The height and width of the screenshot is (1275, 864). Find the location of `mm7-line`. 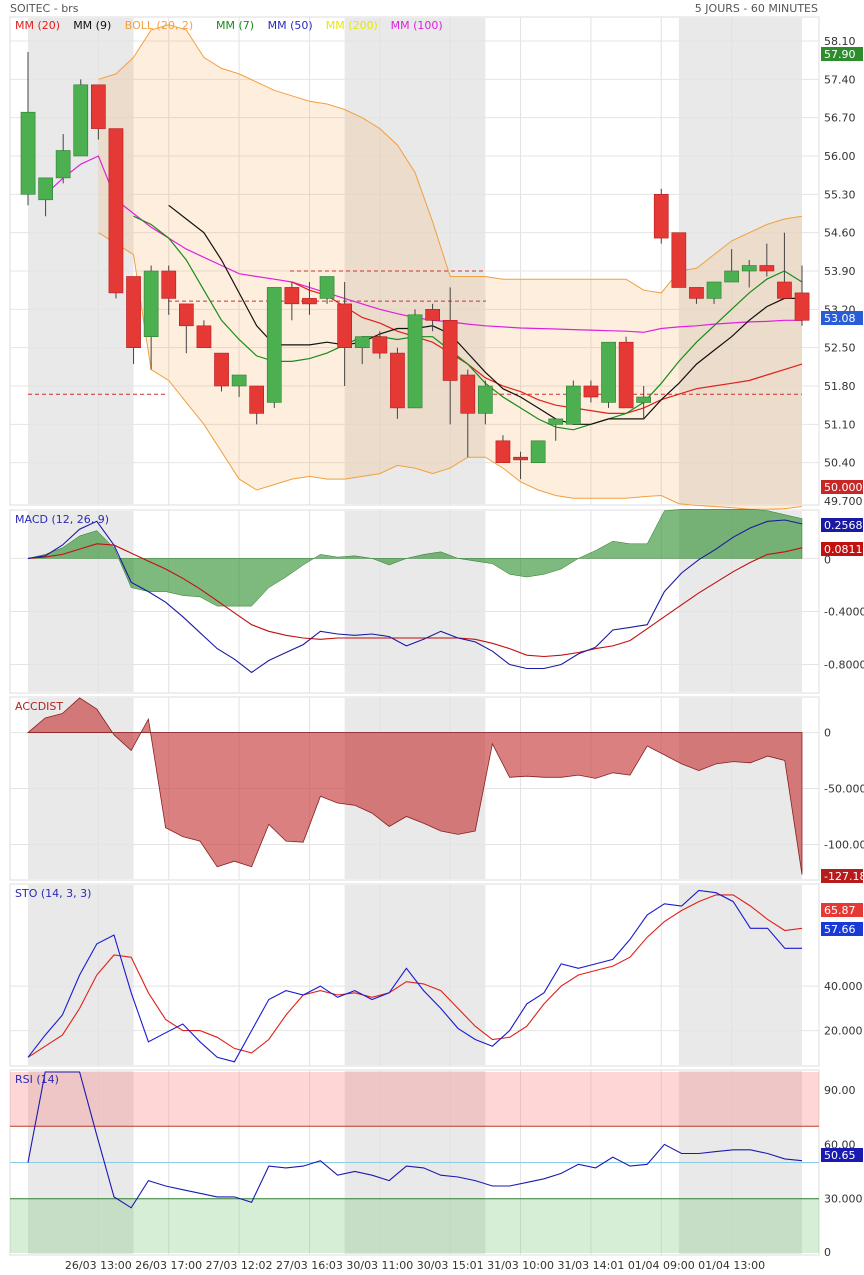

mm7-line is located at coordinates (468, 323).